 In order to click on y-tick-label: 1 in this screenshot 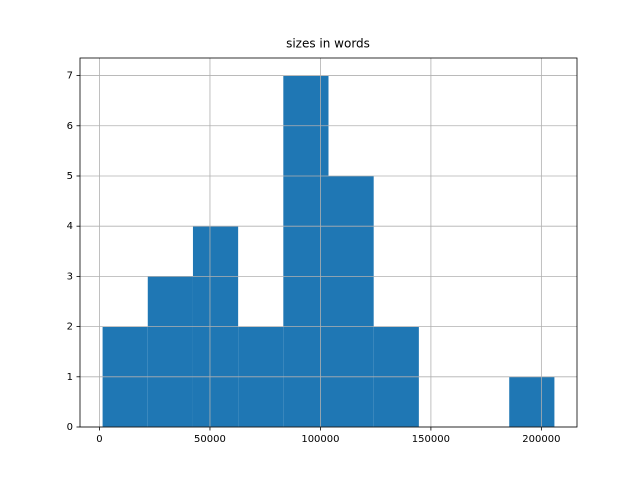, I will do `click(70, 377)`.